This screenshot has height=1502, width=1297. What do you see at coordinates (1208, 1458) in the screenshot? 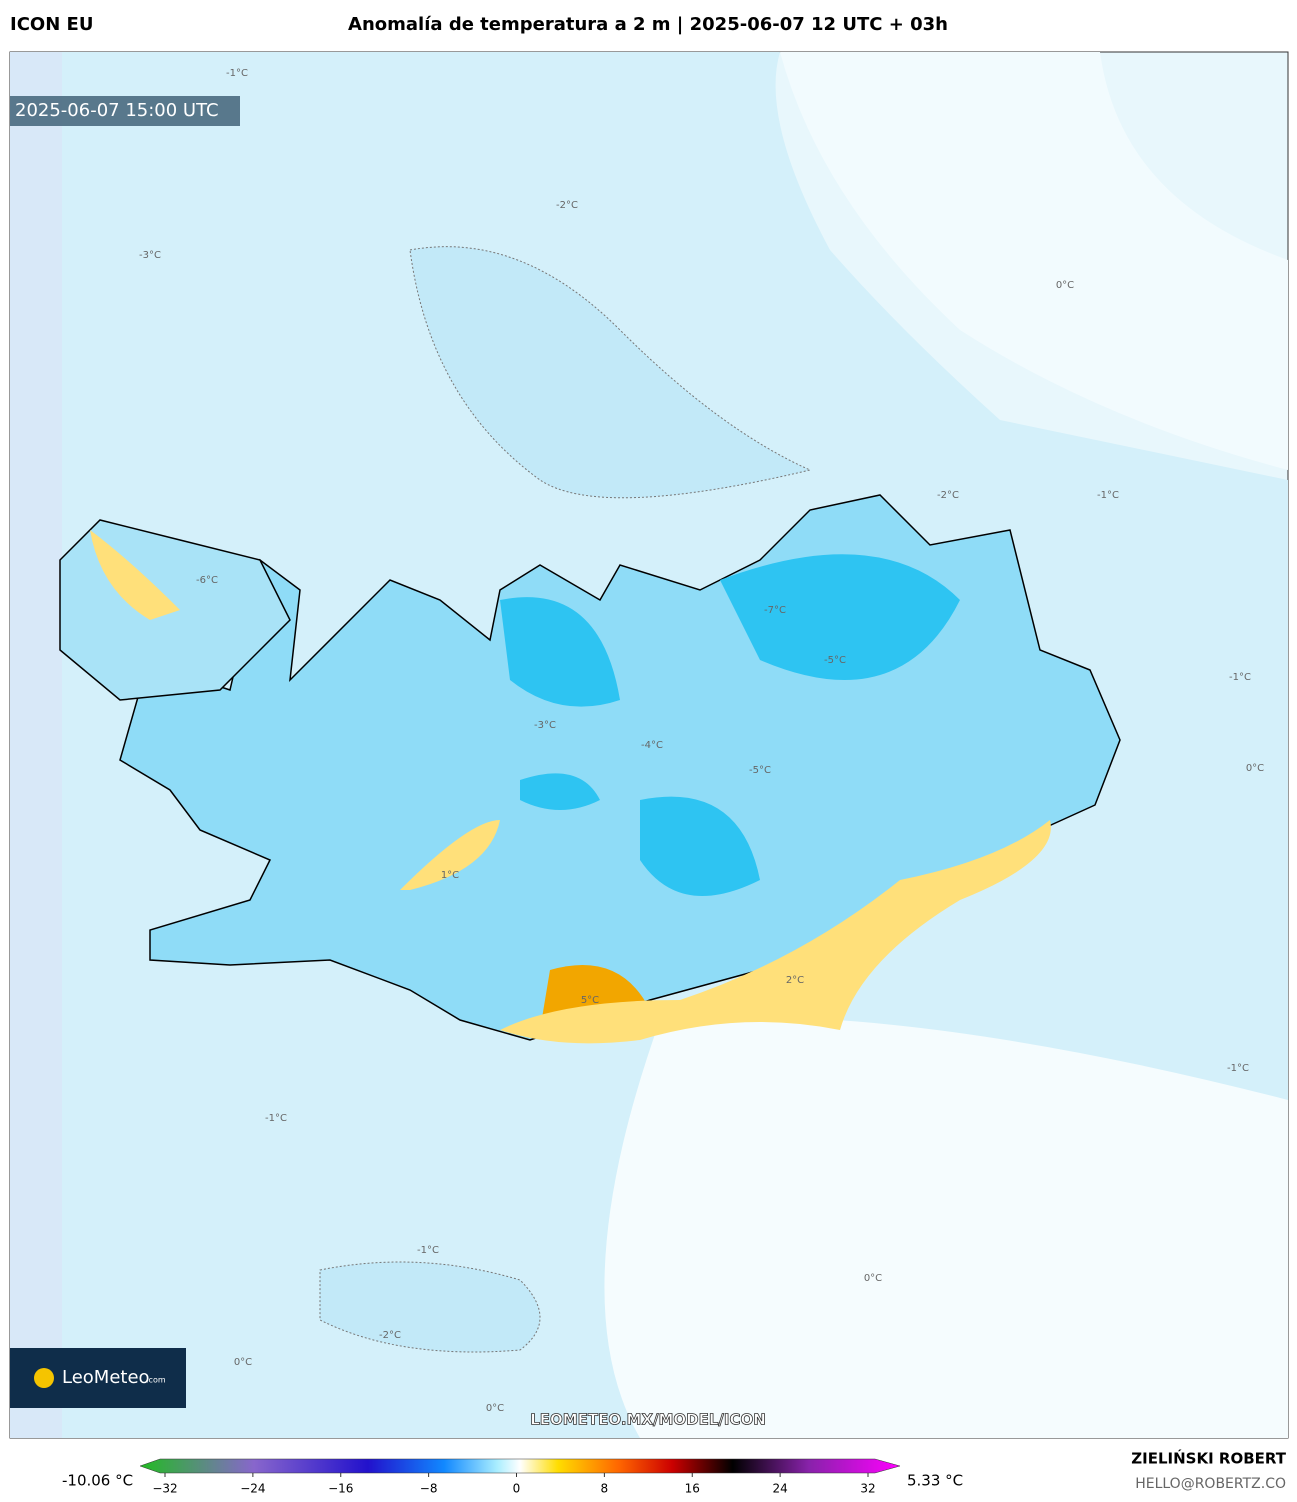
I see `author: ZIELIŃSKI ROBERT` at bounding box center [1208, 1458].